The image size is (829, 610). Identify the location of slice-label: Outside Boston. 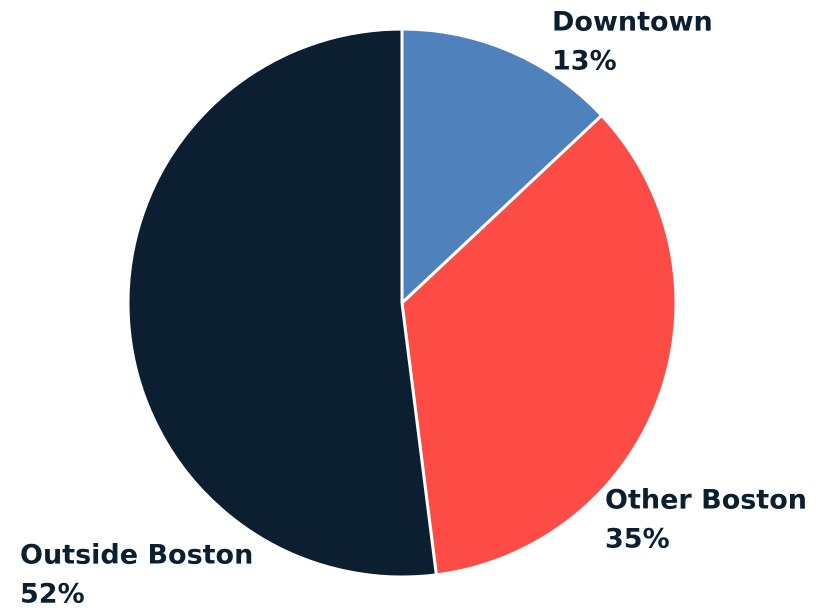
(136, 555).